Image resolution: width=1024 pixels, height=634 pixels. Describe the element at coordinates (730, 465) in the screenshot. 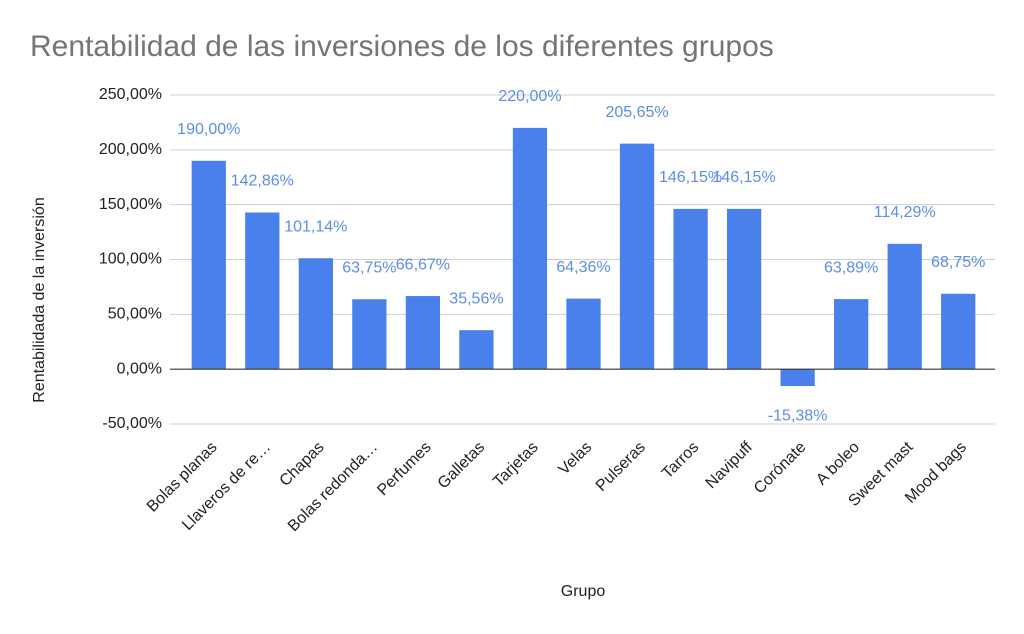

I see `x-tick-label: Navipuff` at that location.